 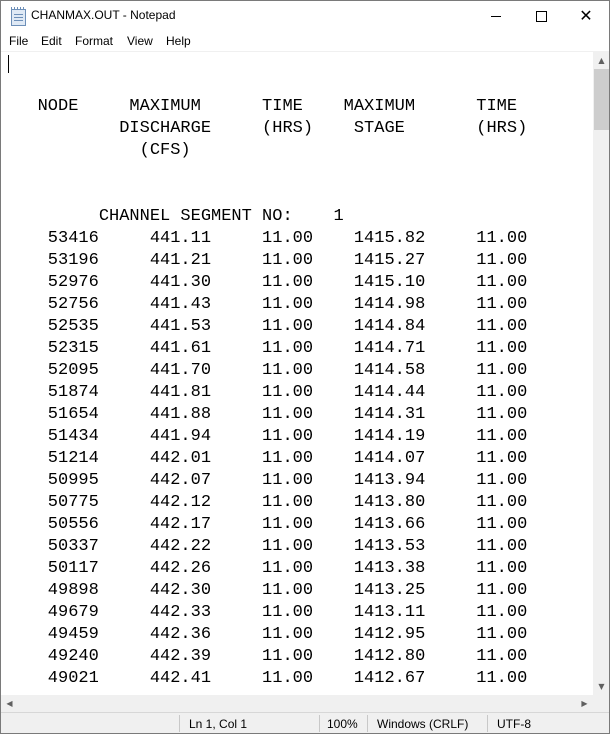 What do you see at coordinates (584, 703) in the screenshot?
I see `scroll-right-arrow-icon: ▶` at bounding box center [584, 703].